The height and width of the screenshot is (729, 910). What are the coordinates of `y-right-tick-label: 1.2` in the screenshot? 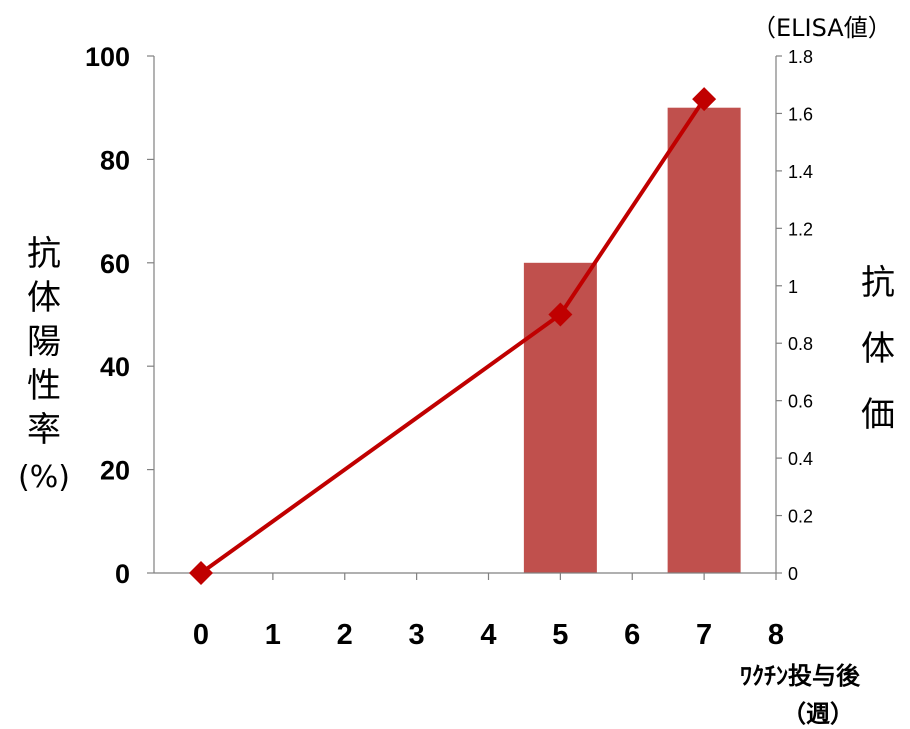 It's located at (800, 229).